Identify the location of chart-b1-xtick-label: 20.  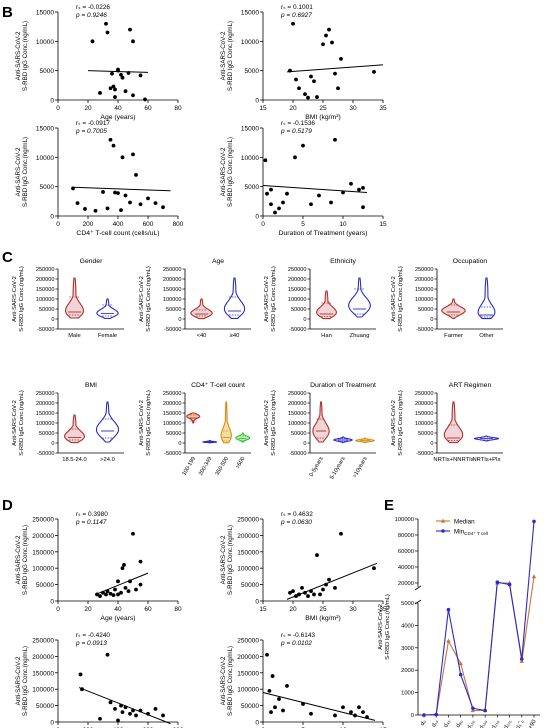
(88, 108).